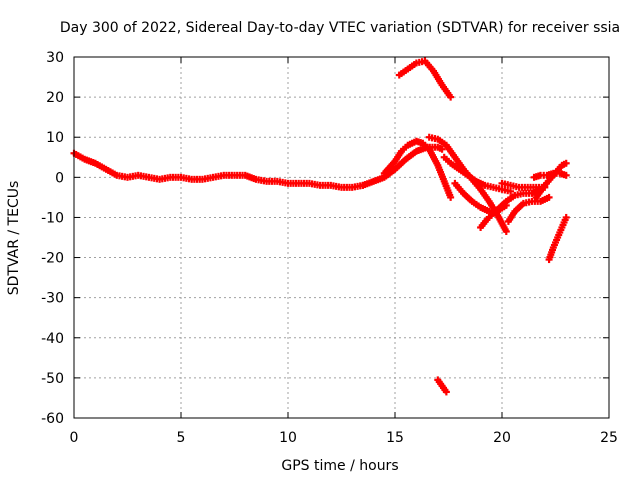 The width and height of the screenshot is (640, 480). I want to click on y-tick-label: -10, so click(52, 218).